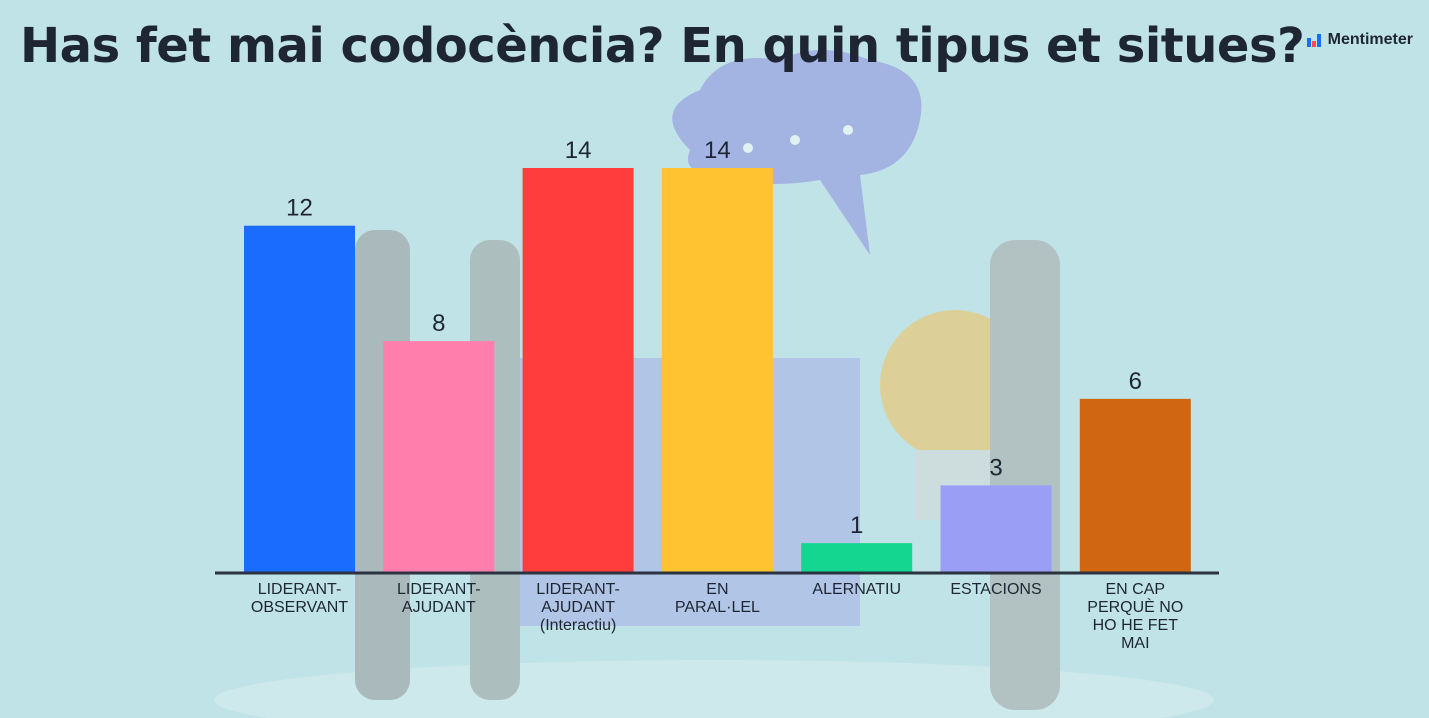 The image size is (1429, 718). I want to click on bar-value-label: 12, so click(299, 208).